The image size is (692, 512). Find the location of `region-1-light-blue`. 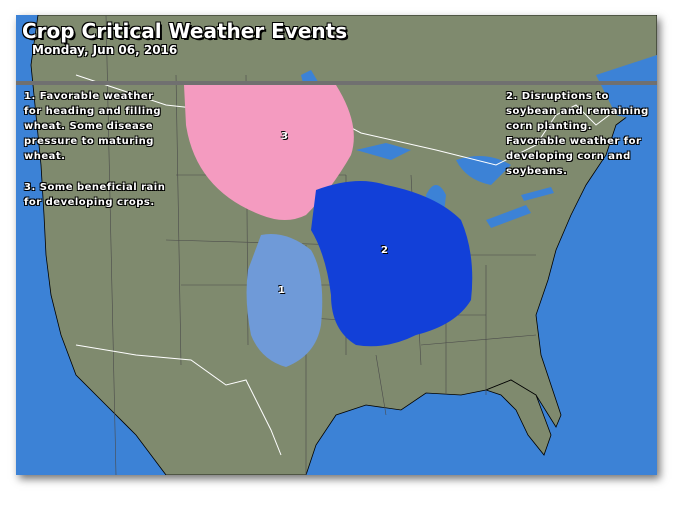

region-1-light-blue is located at coordinates (284, 300).